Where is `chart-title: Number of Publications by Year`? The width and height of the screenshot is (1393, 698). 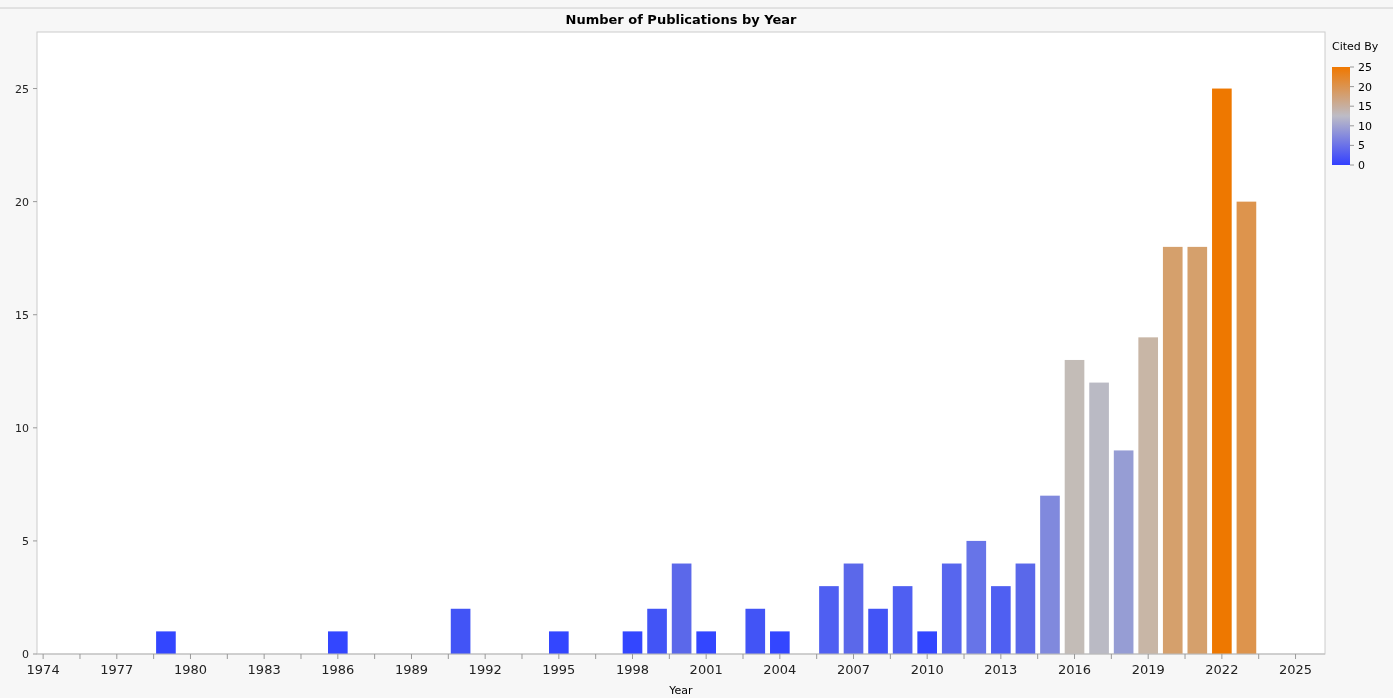 chart-title: Number of Publications by Year is located at coordinates (681, 19).